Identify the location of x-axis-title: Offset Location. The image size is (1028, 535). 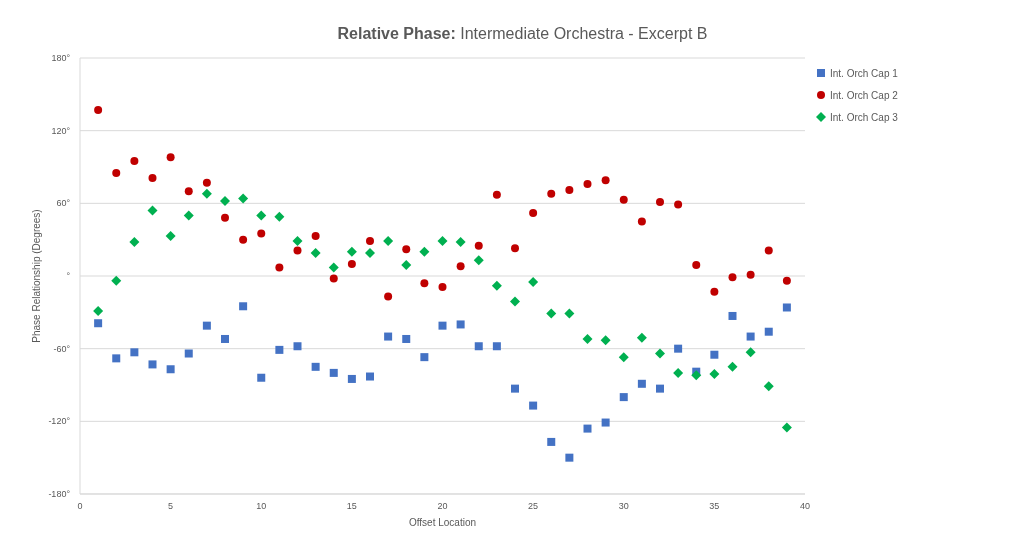
(442, 522).